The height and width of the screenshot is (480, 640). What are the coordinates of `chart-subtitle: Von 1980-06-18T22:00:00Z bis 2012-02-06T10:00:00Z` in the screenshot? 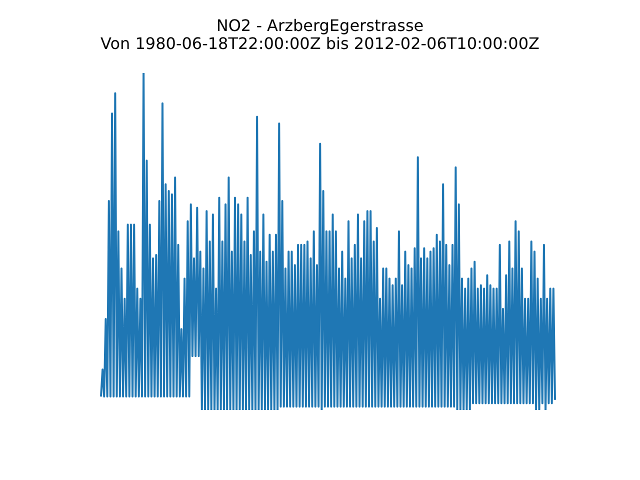 It's located at (320, 43).